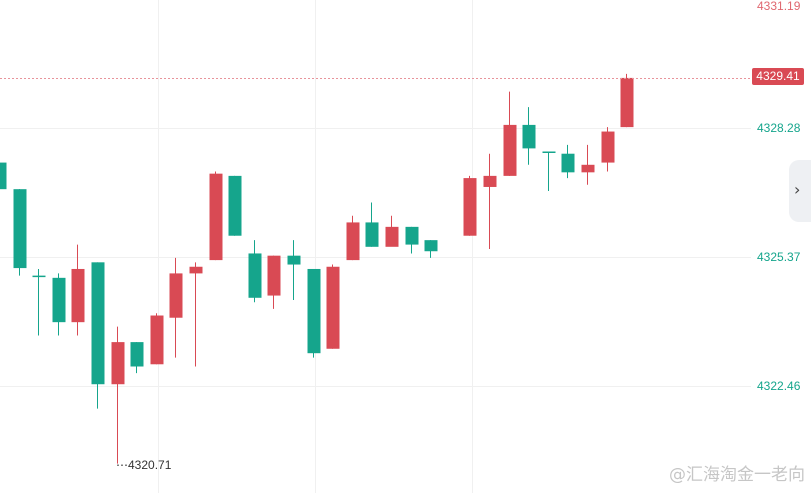  Describe the element at coordinates (779, 386) in the screenshot. I see `y-tick-label: 4322.46` at that location.